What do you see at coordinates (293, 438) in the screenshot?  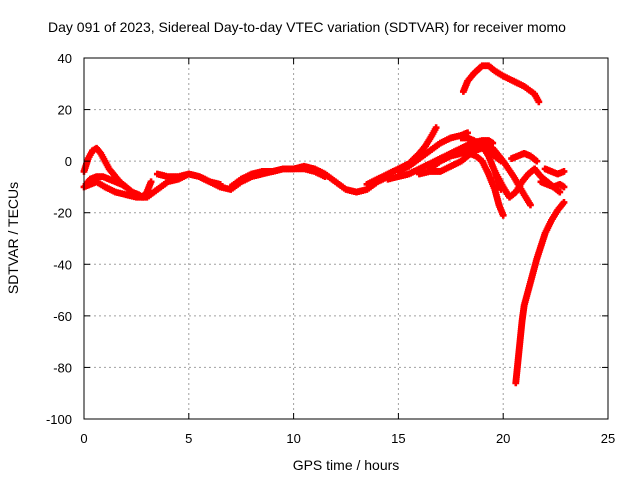 I see `x-tick-label: 10` at bounding box center [293, 438].